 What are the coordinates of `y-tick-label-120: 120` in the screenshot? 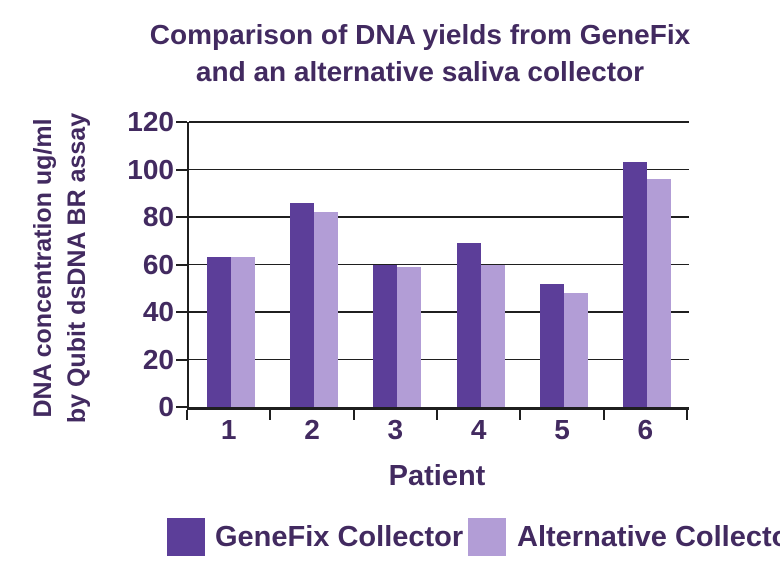 It's located at (150, 121).